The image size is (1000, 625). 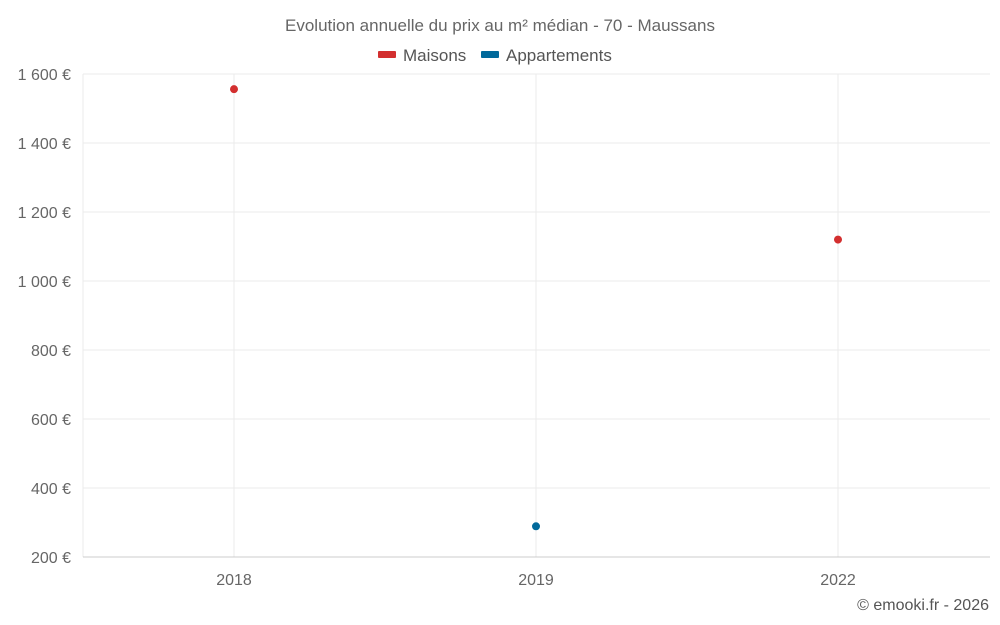 What do you see at coordinates (490, 54) in the screenshot?
I see `legend-swatch-appartements` at bounding box center [490, 54].